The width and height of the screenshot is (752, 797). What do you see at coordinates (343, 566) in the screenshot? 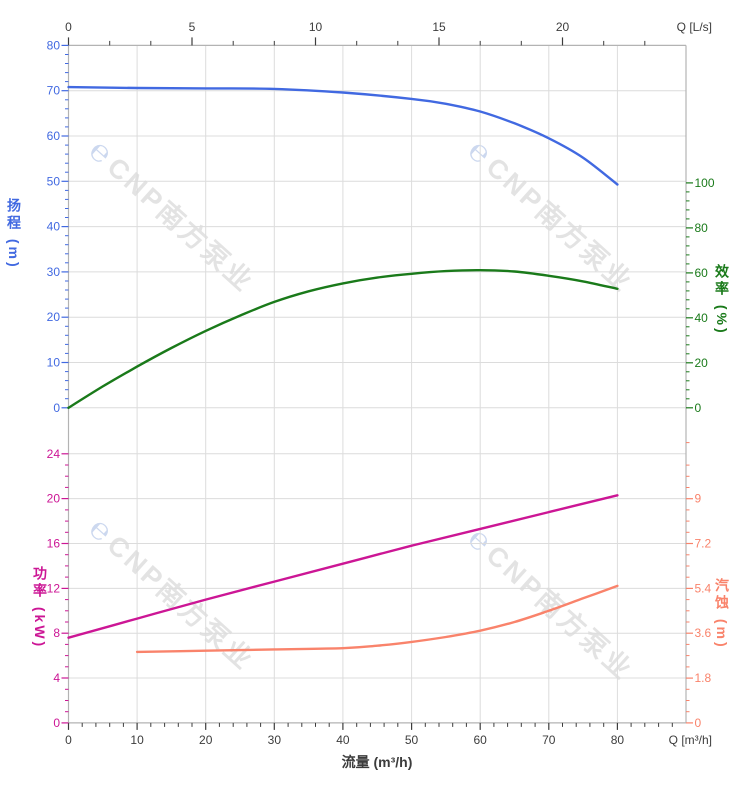
I see `power-curve` at bounding box center [343, 566].